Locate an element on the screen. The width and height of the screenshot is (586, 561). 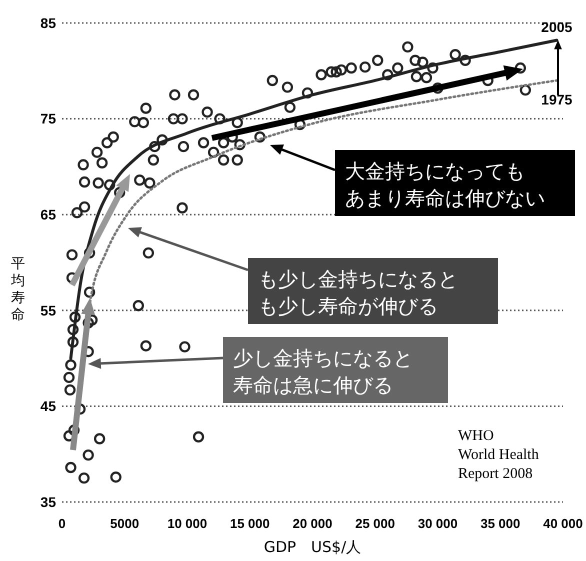
x-tick-label: 25 000 is located at coordinates (375, 523).